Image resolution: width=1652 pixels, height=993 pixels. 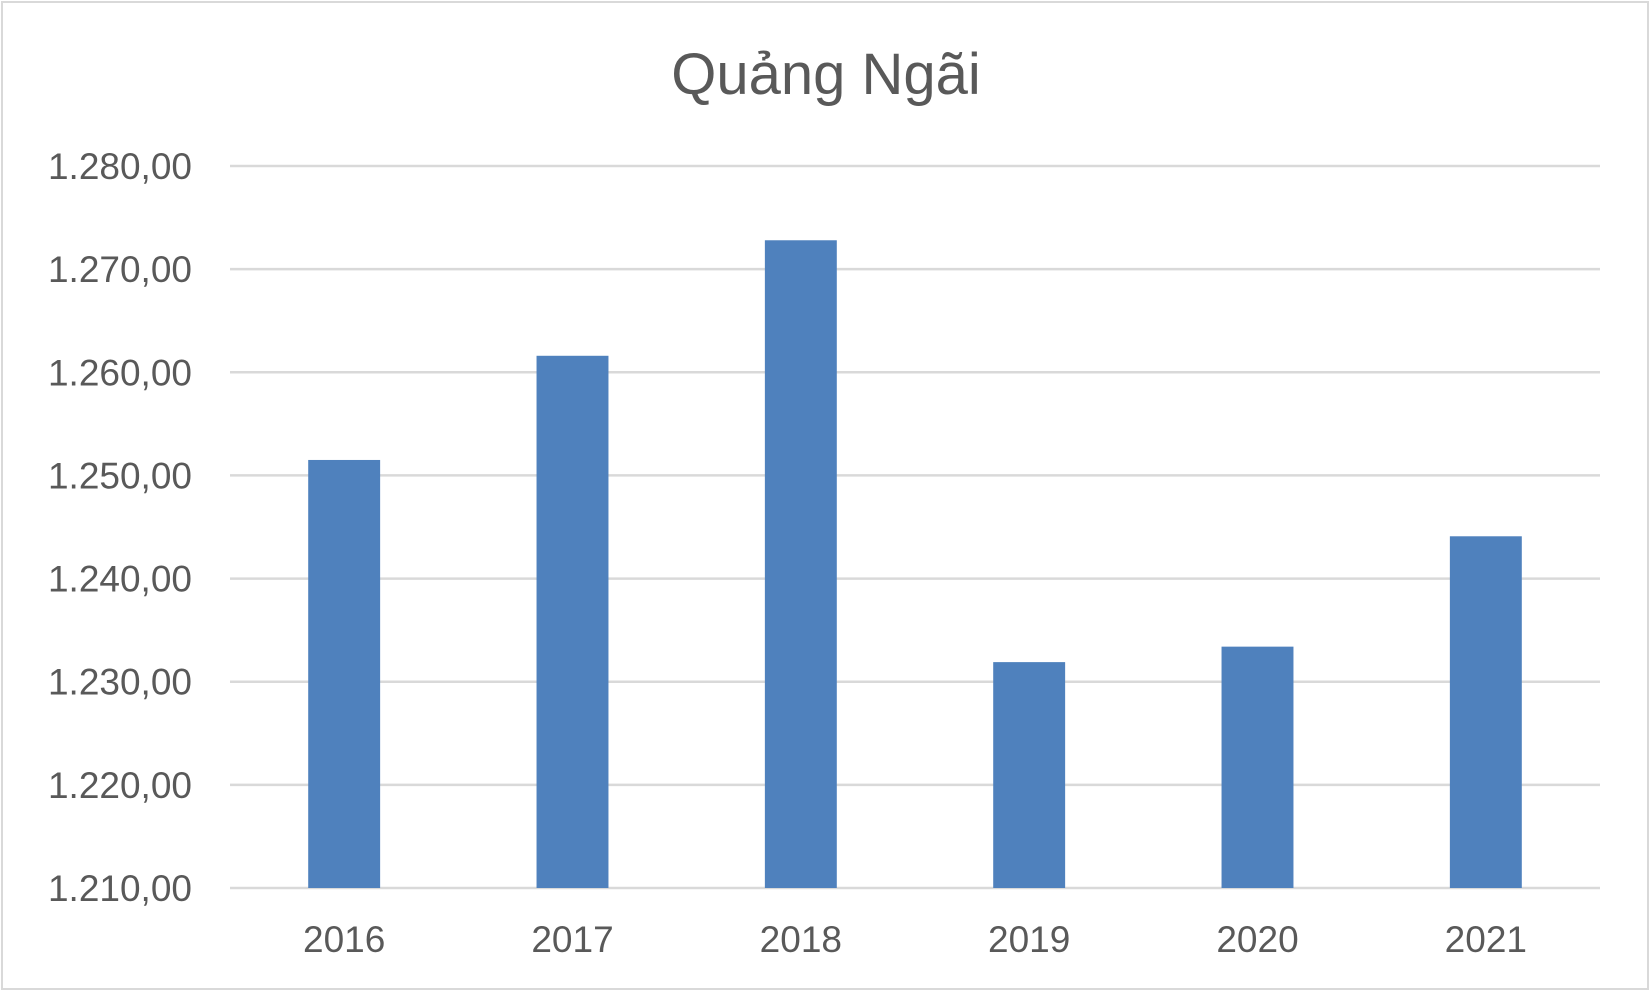 I want to click on x-tick-label: 2020, so click(x=1257, y=939).